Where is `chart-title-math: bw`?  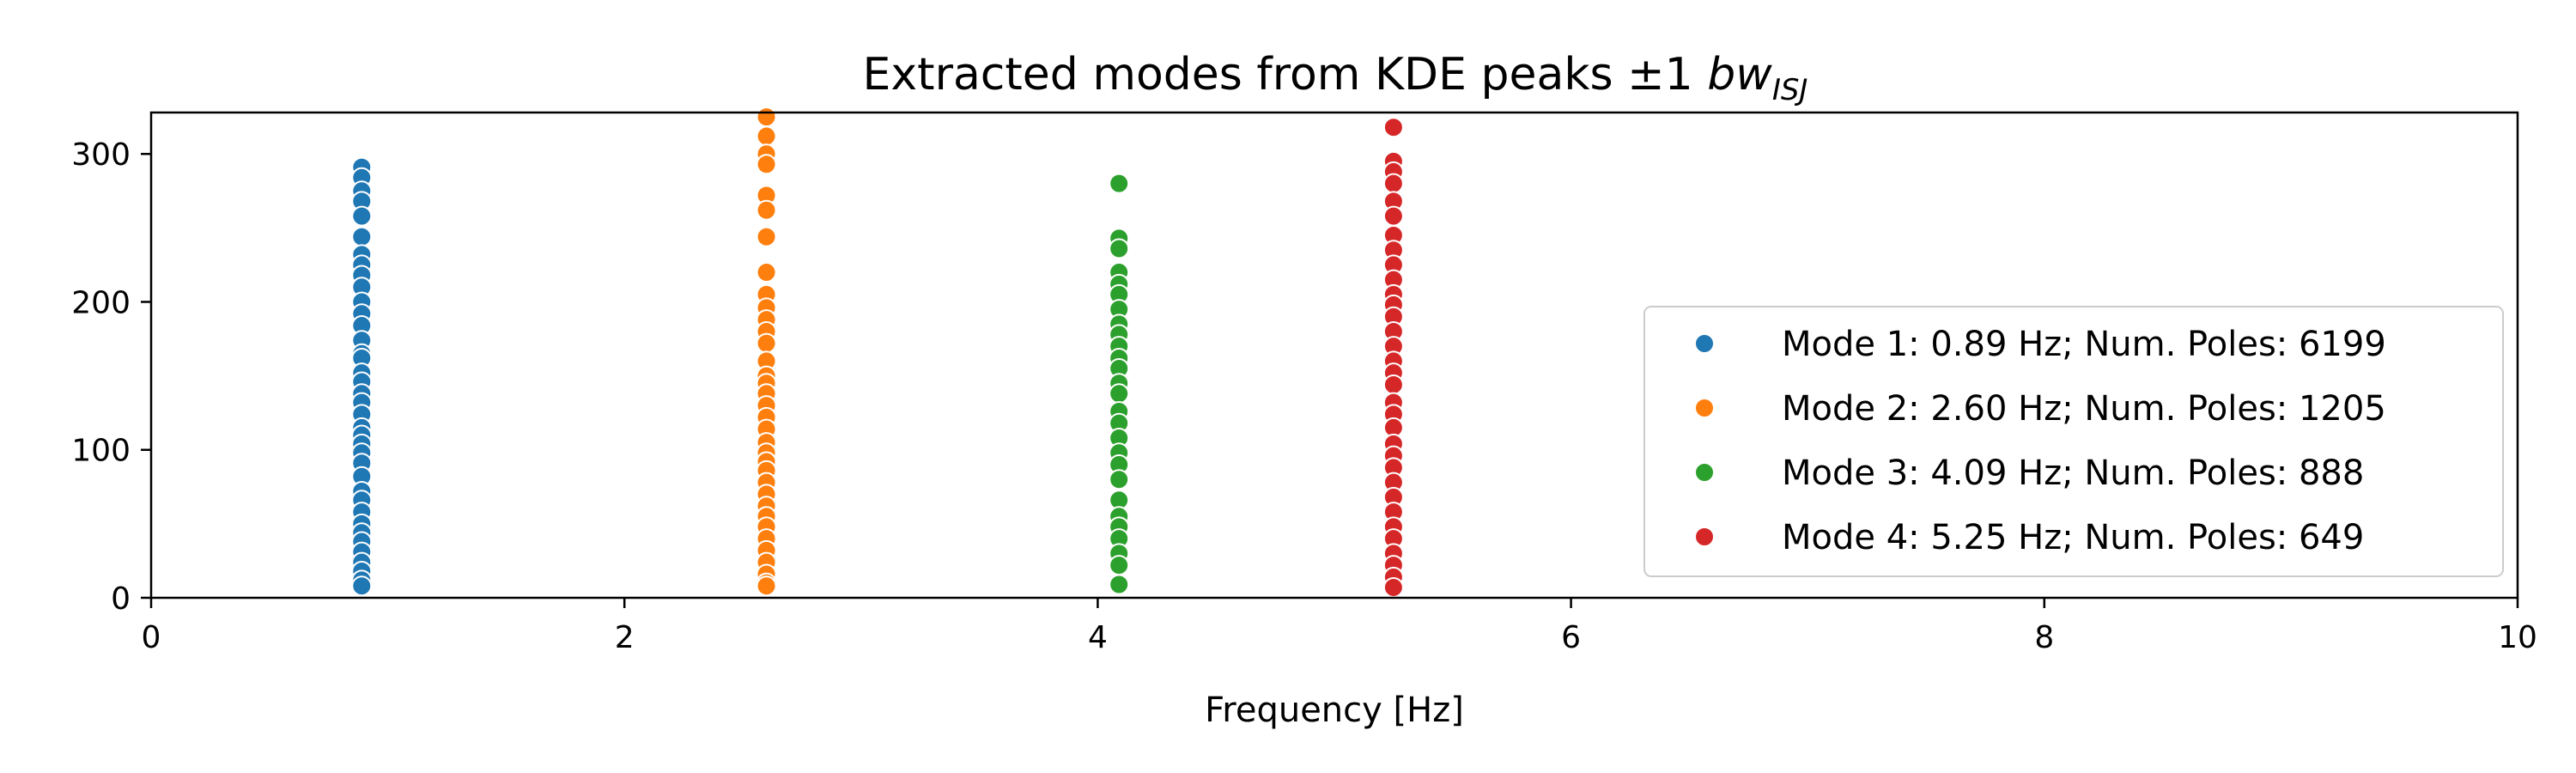 chart-title-math: bw is located at coordinates (1740, 74).